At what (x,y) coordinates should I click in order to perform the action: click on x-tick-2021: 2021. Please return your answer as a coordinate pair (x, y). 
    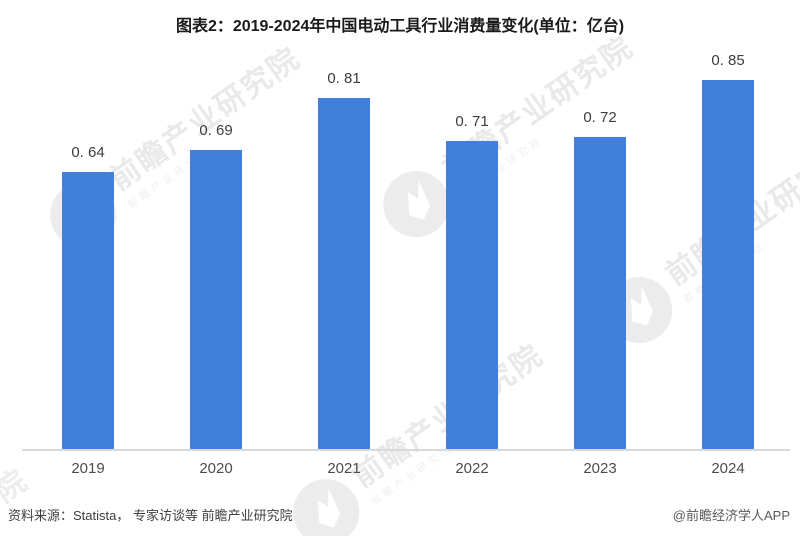
    Looking at the image, I should click on (344, 468).